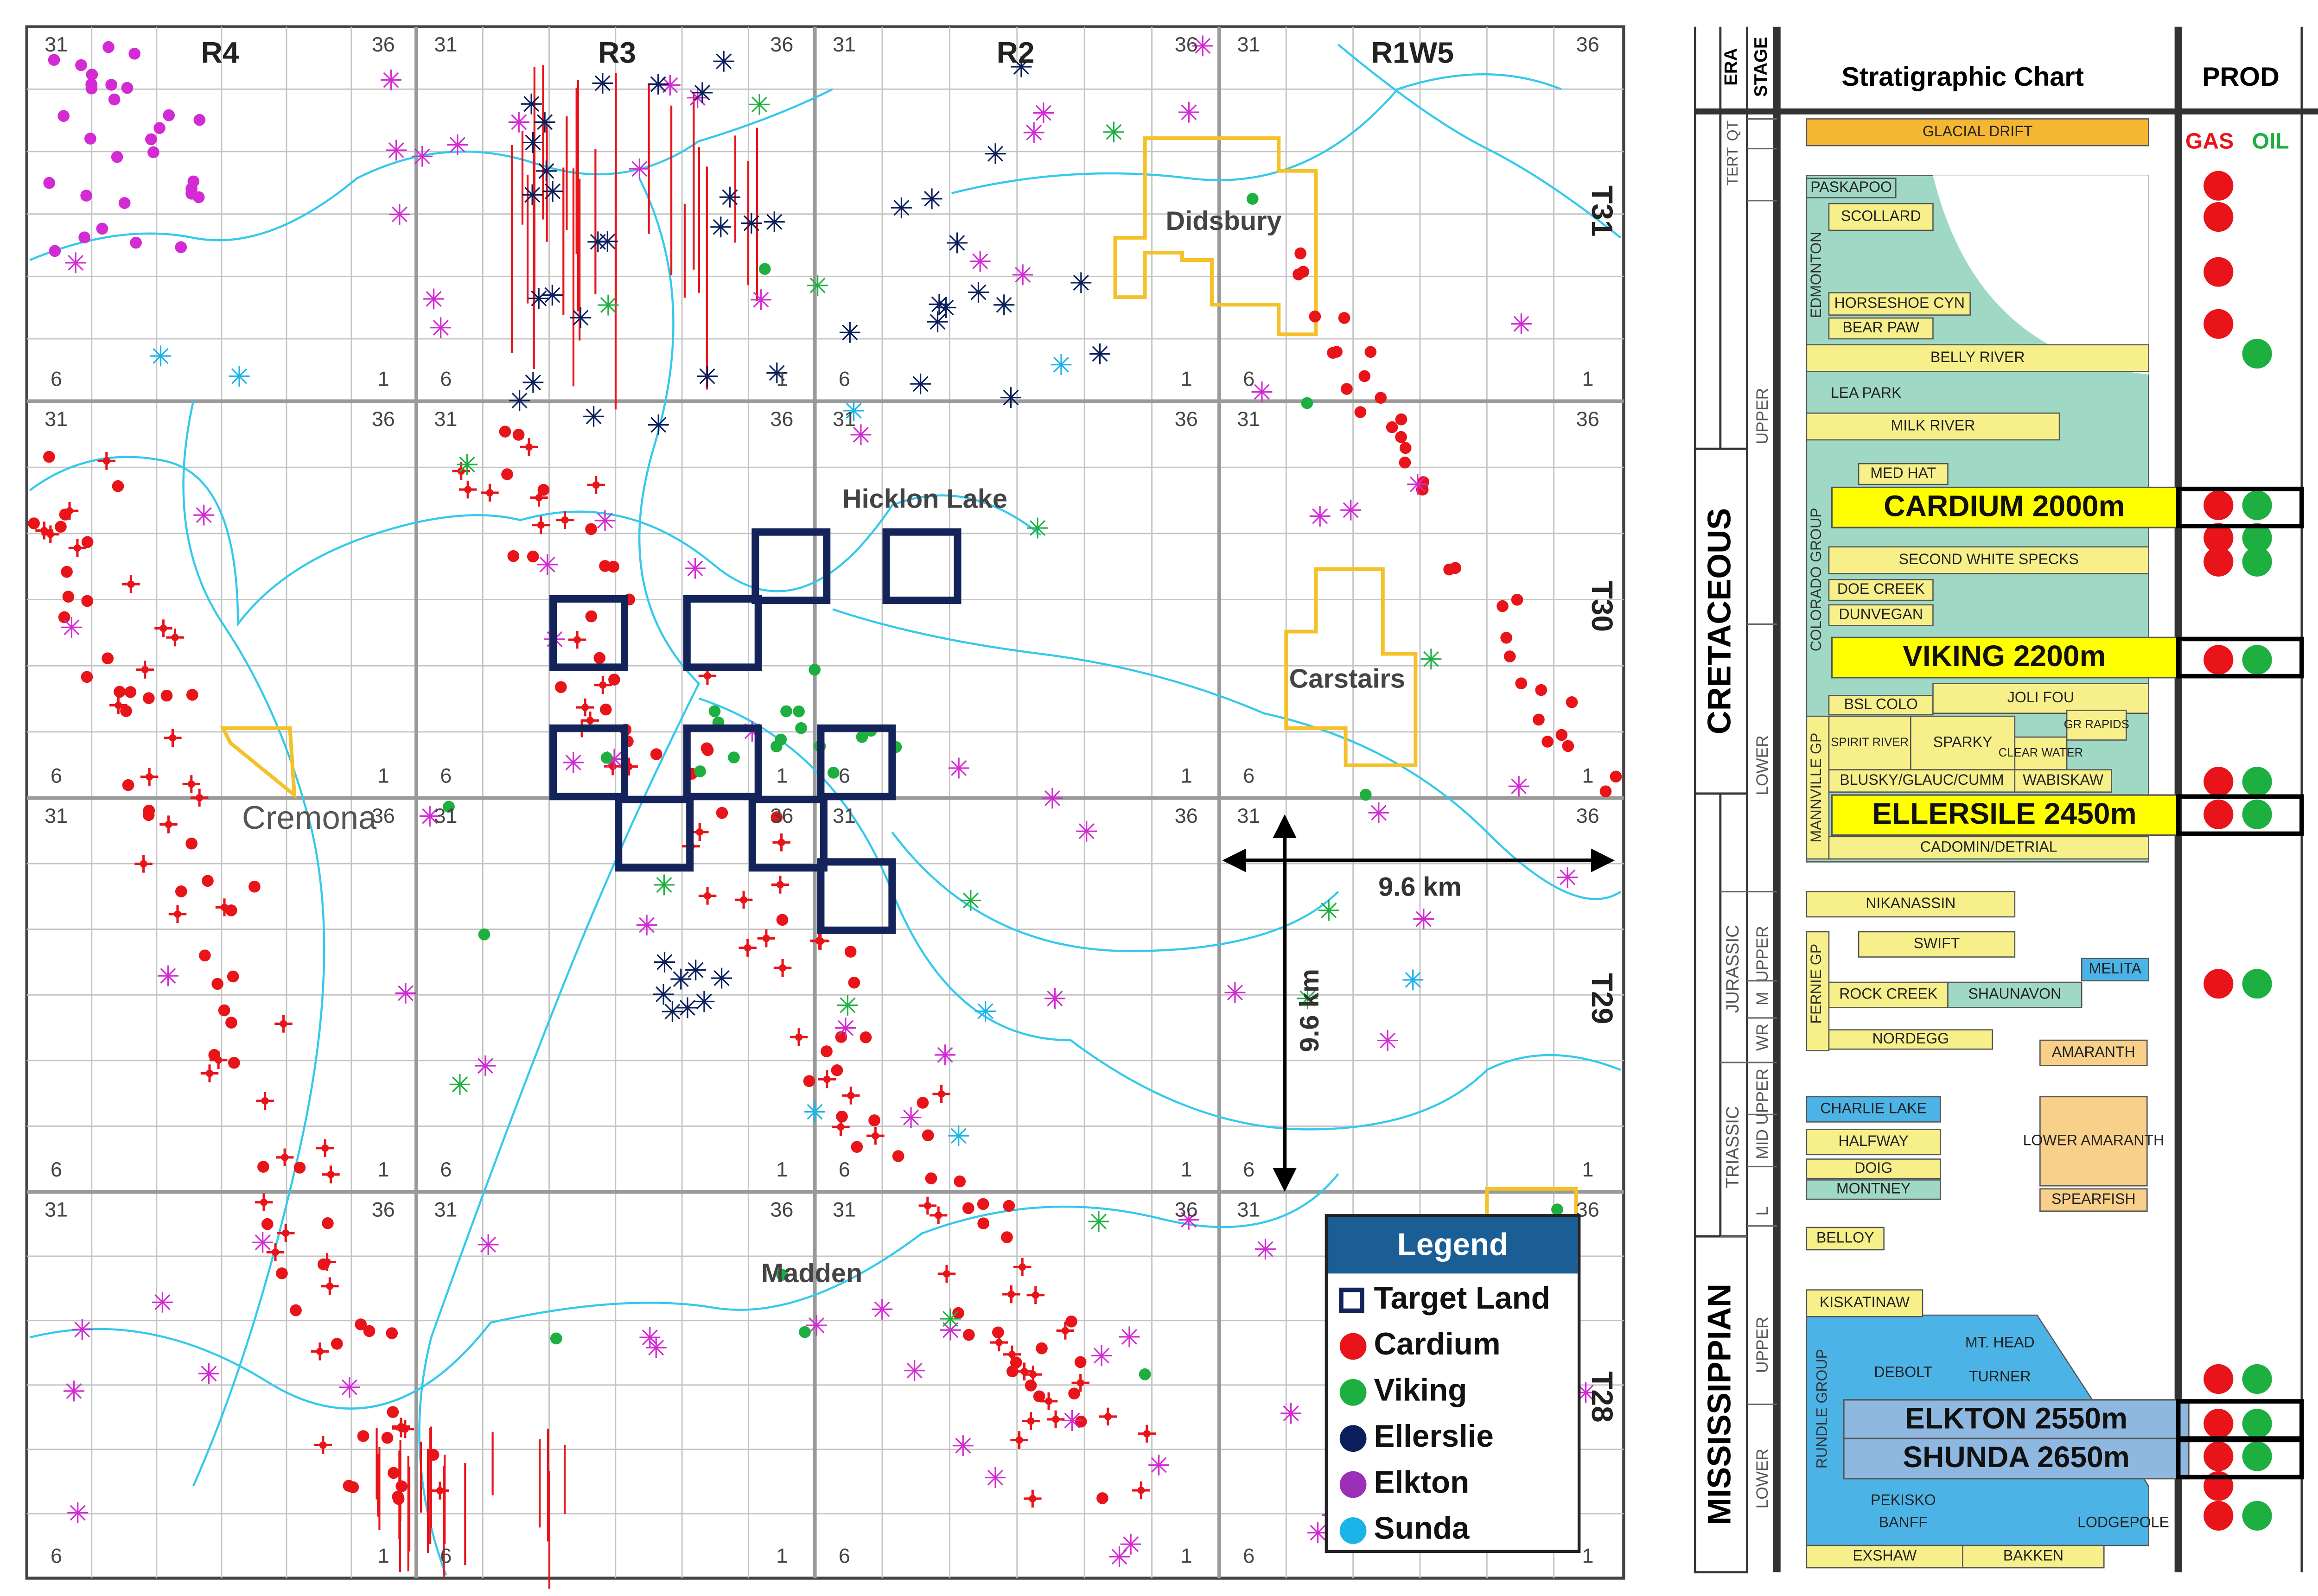 This screenshot has width=2318, height=1596. What do you see at coordinates (2000, 1342) in the screenshot?
I see `formation-label: MT. HEAD` at bounding box center [2000, 1342].